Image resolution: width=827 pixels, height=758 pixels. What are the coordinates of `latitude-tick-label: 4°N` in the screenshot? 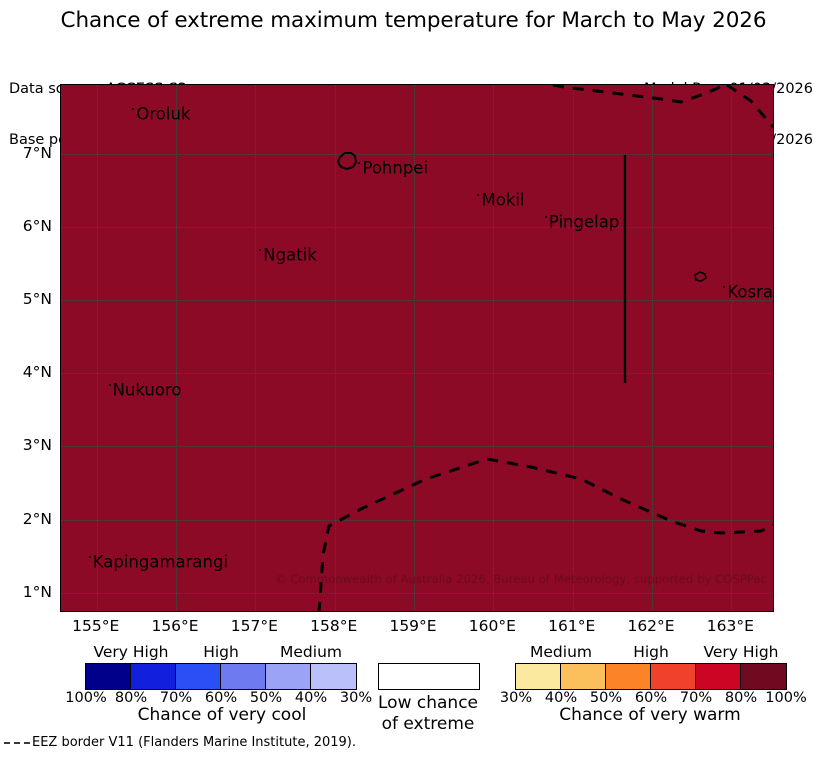 It's located at (37, 372).